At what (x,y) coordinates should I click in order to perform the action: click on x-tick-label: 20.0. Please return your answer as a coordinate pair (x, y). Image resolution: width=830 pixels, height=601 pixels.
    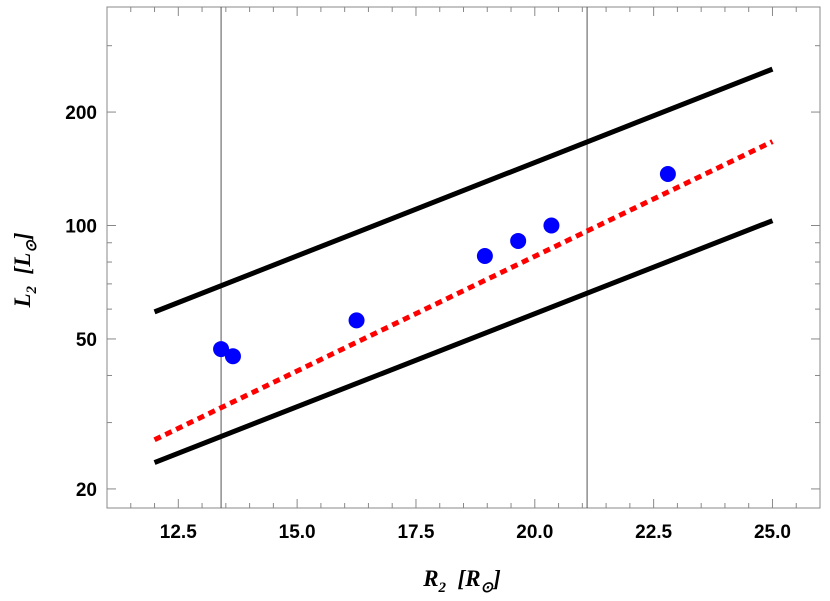
    Looking at the image, I should click on (534, 532).